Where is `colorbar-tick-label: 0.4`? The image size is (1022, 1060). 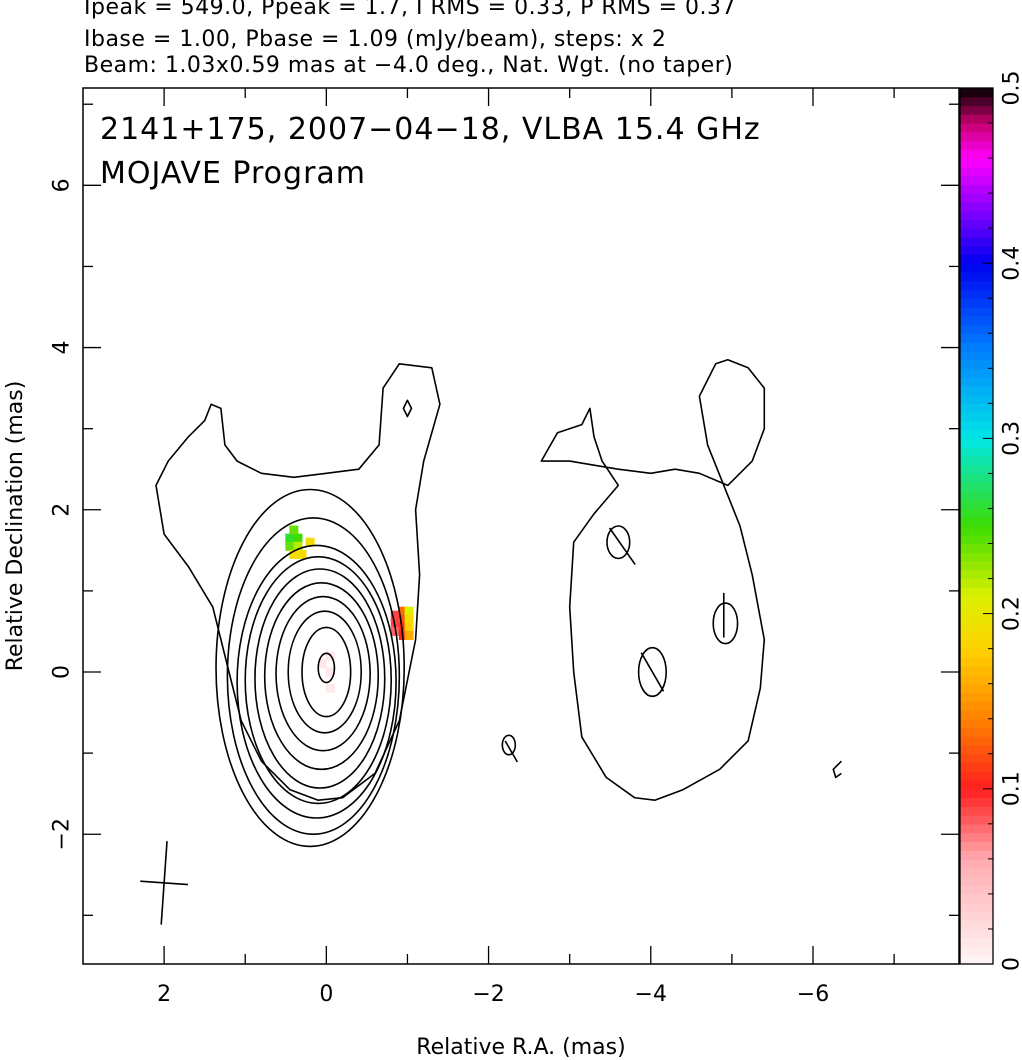
colorbar-tick-label: 0.4 is located at coordinates (1011, 263).